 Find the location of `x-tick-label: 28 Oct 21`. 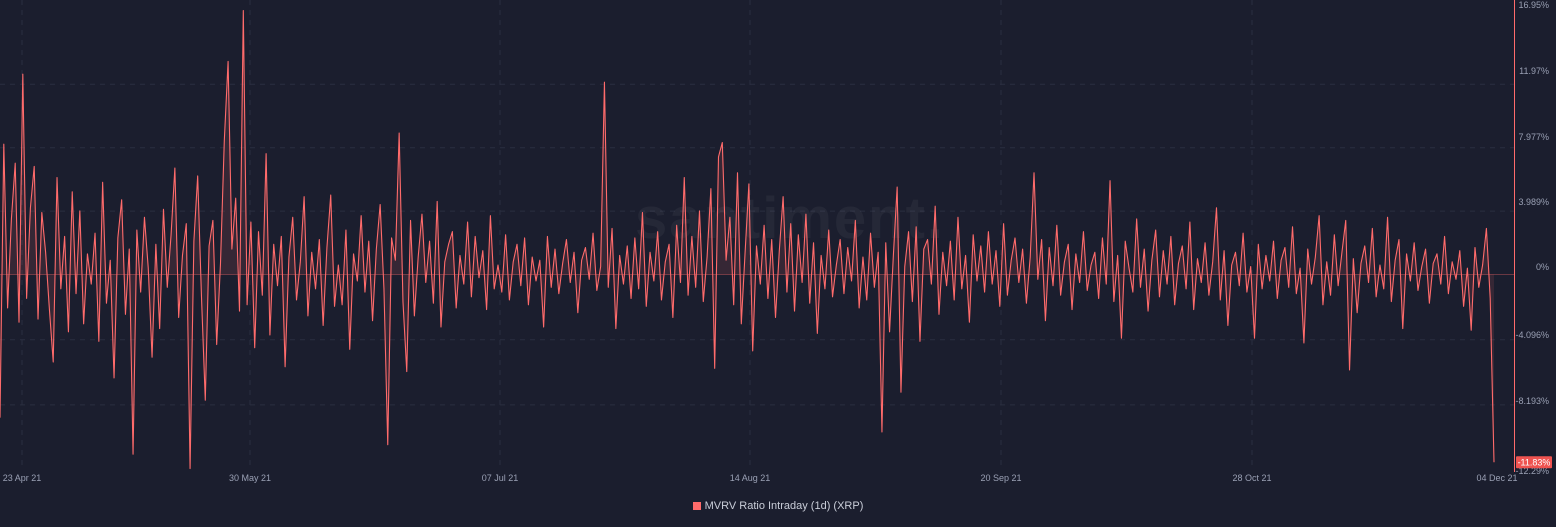

x-tick-label: 28 Oct 21 is located at coordinates (1251, 478).